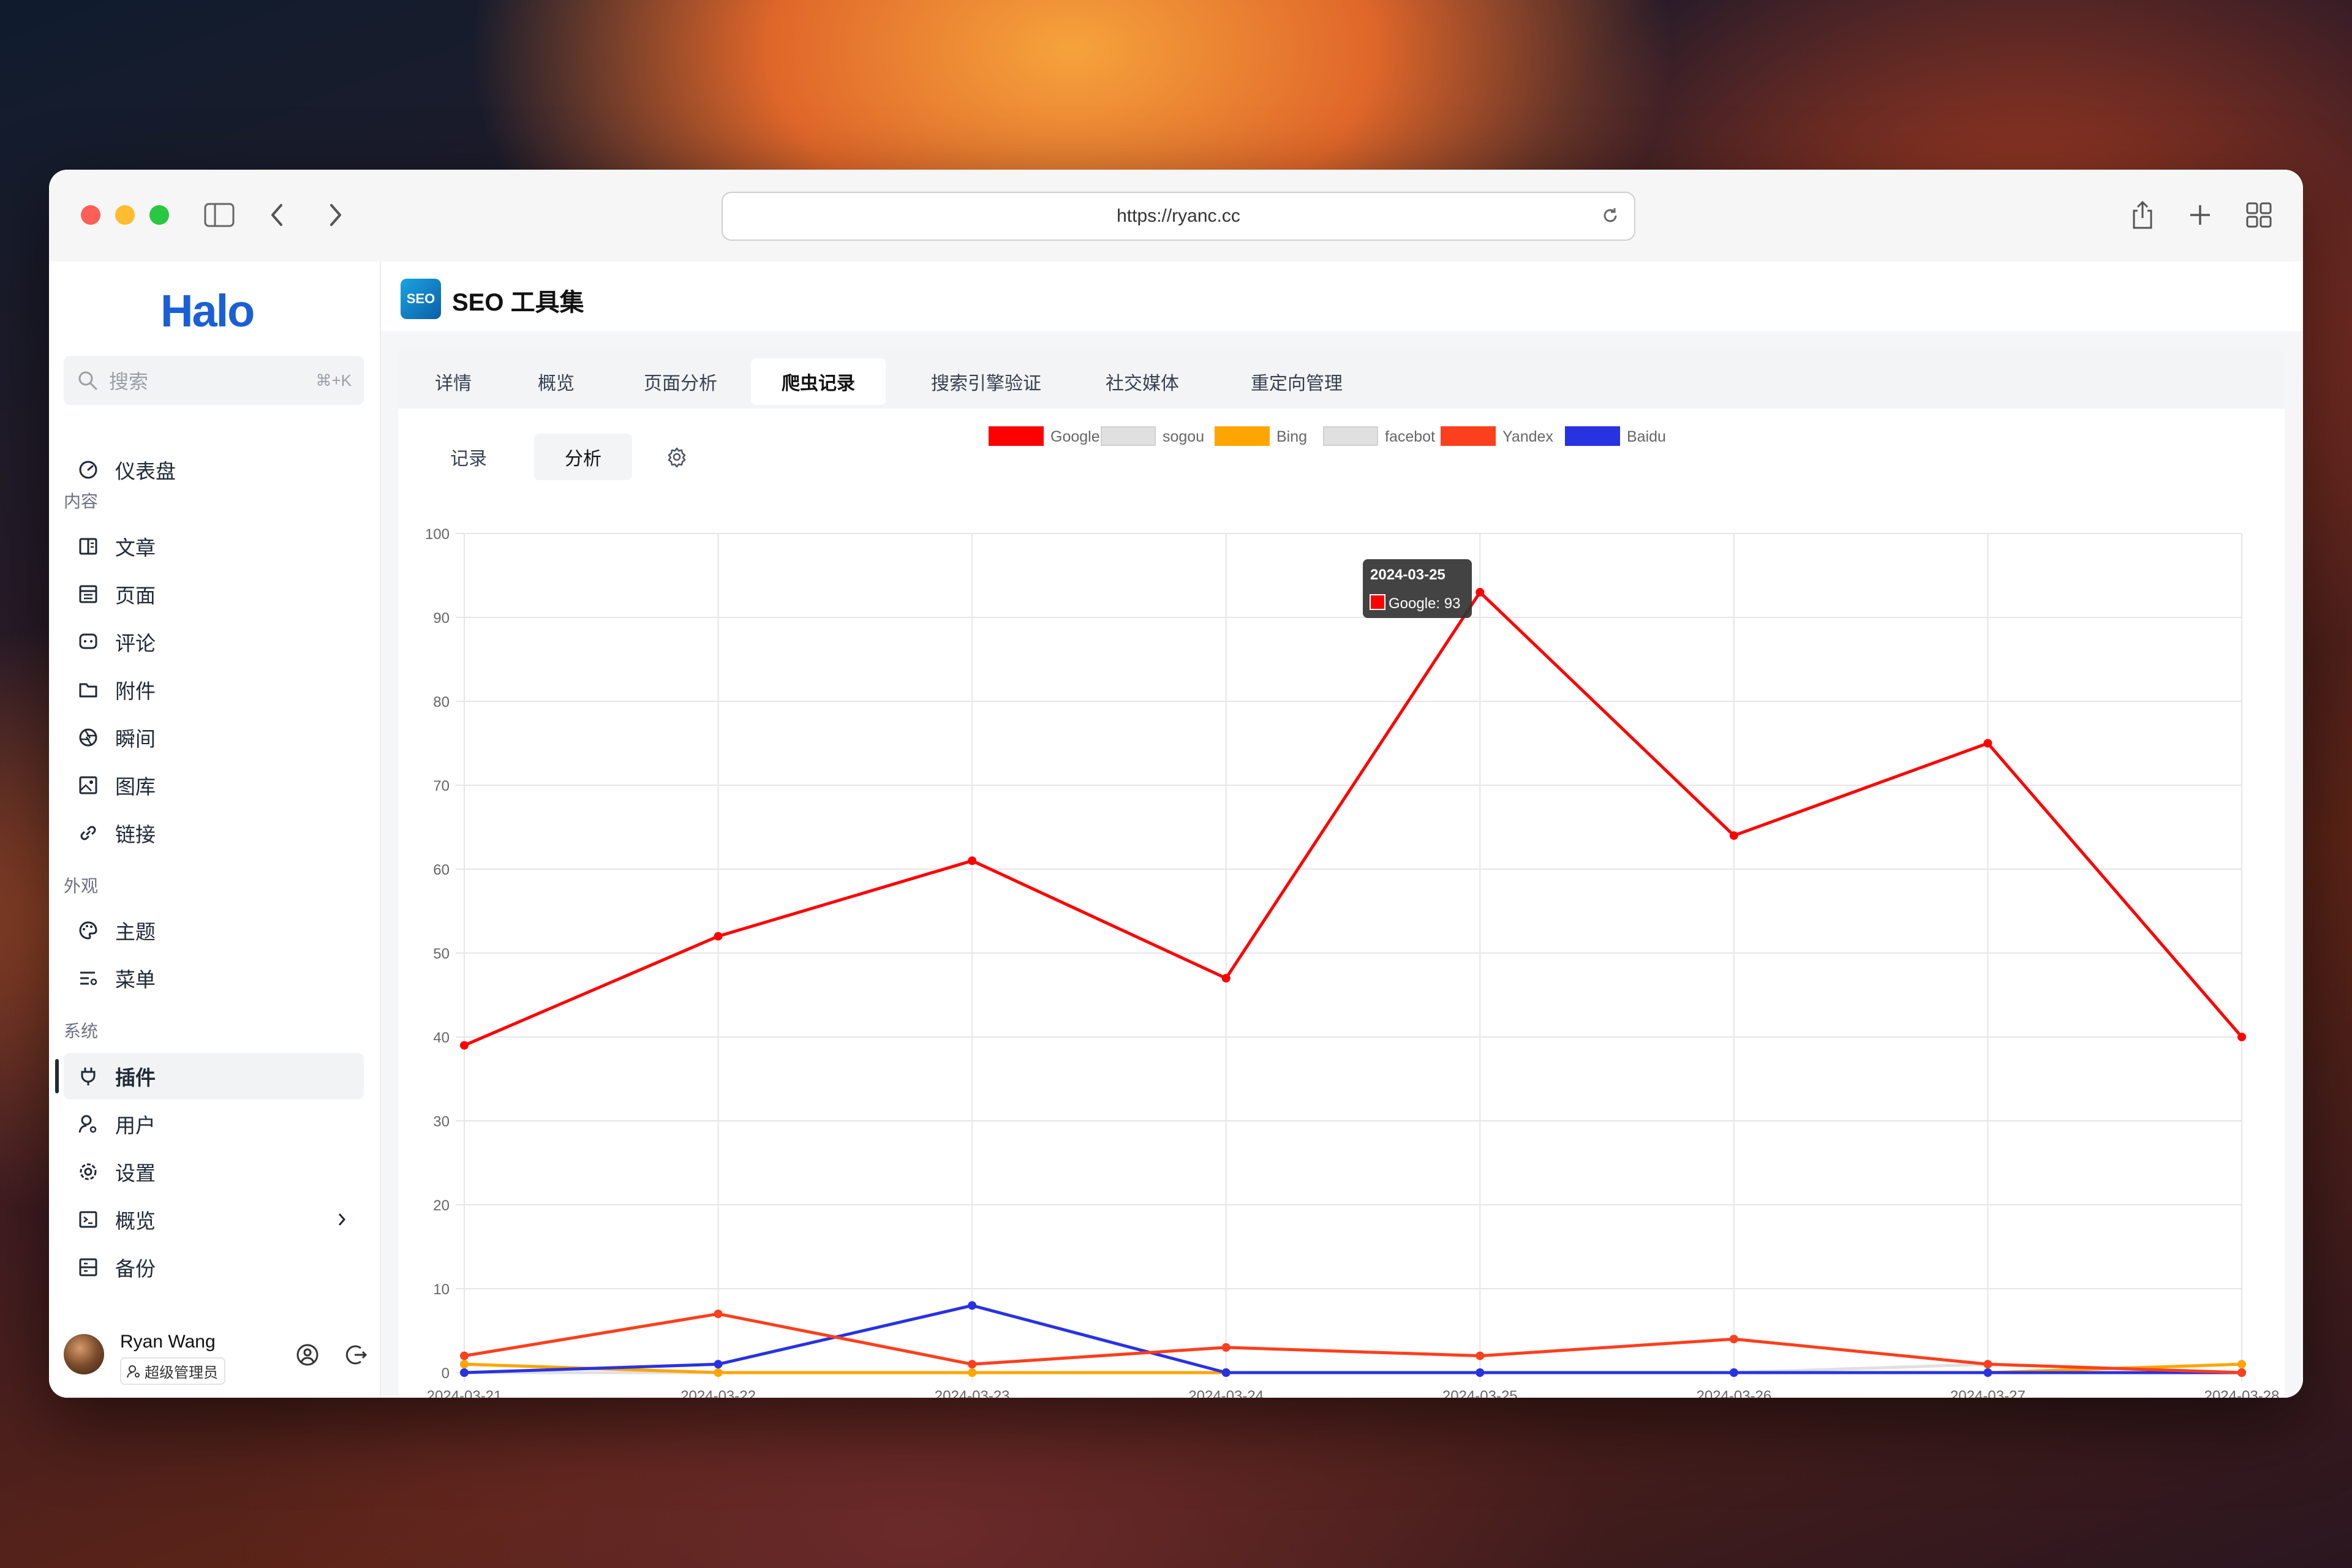  Describe the element at coordinates (680, 384) in the screenshot. I see `tab-page-analysis: 页面分析` at that location.